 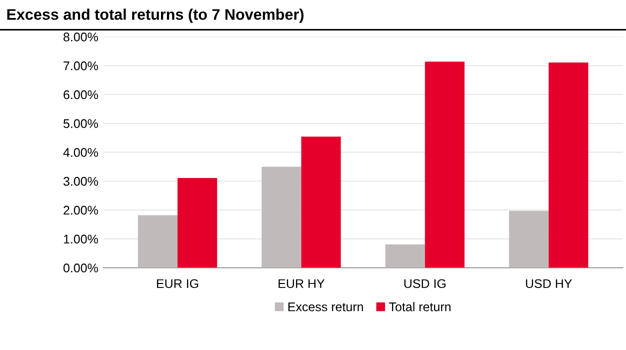 What do you see at coordinates (80, 152) in the screenshot?
I see `y-tick-label: 4.00%` at bounding box center [80, 152].